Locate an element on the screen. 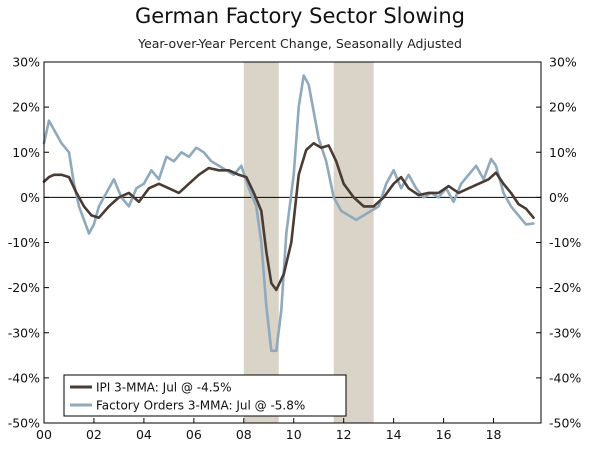 The width and height of the screenshot is (600, 453). y-tick-label-left: 20% is located at coordinates (26, 107).